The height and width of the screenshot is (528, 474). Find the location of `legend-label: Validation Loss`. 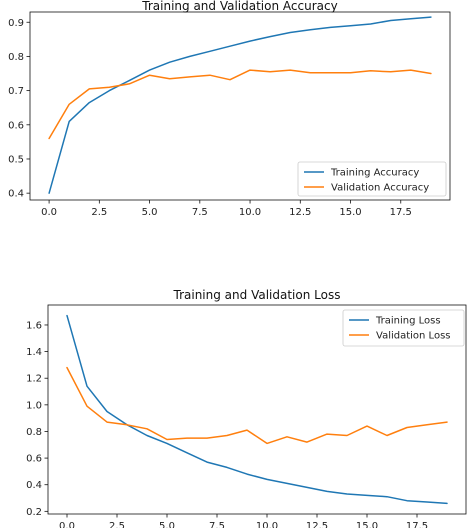

legend-label: Validation Loss is located at coordinates (413, 336).